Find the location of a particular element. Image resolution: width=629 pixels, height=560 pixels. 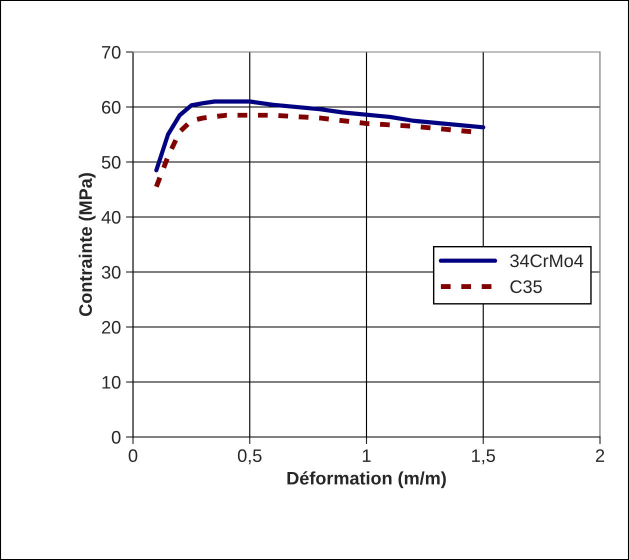

y-tick-label: 40 is located at coordinates (111, 217).